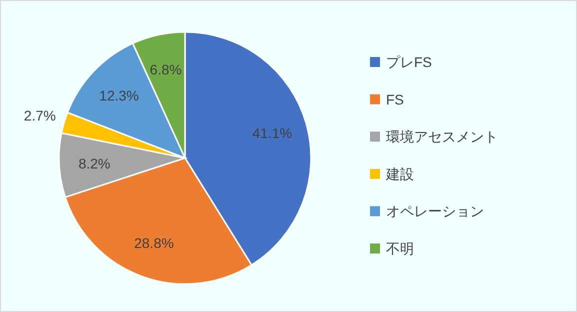  Describe the element at coordinates (154, 243) in the screenshot. I see `data-label: 28.8%` at that location.